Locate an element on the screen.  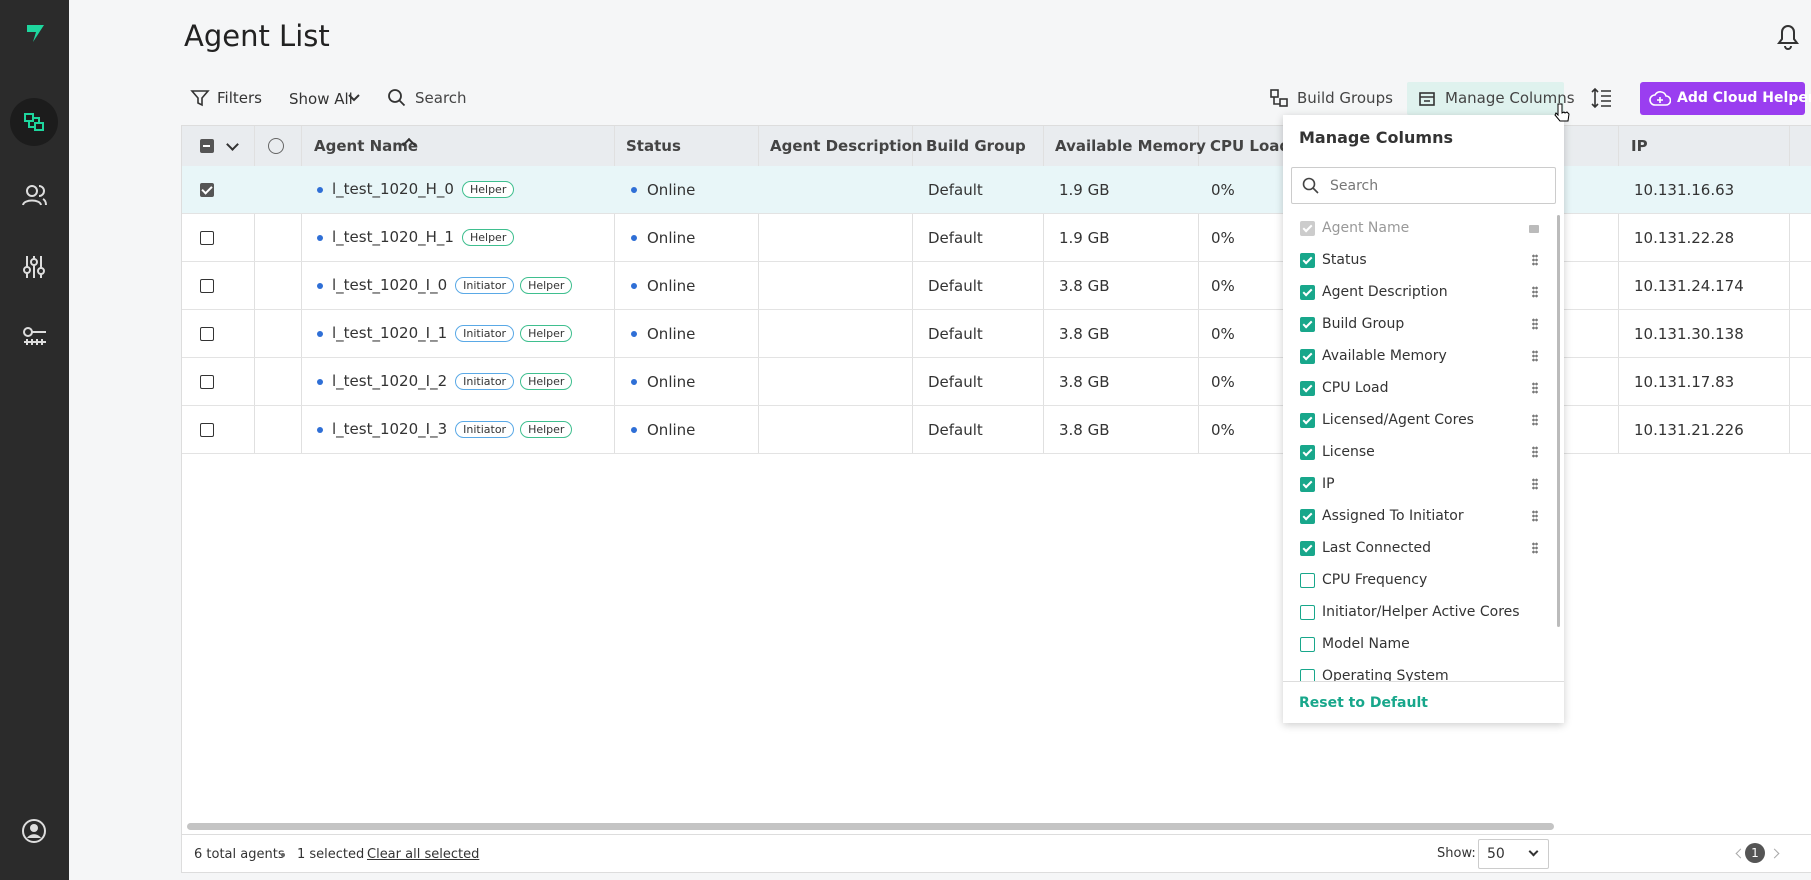
current-page: 1 is located at coordinates (1755, 853).